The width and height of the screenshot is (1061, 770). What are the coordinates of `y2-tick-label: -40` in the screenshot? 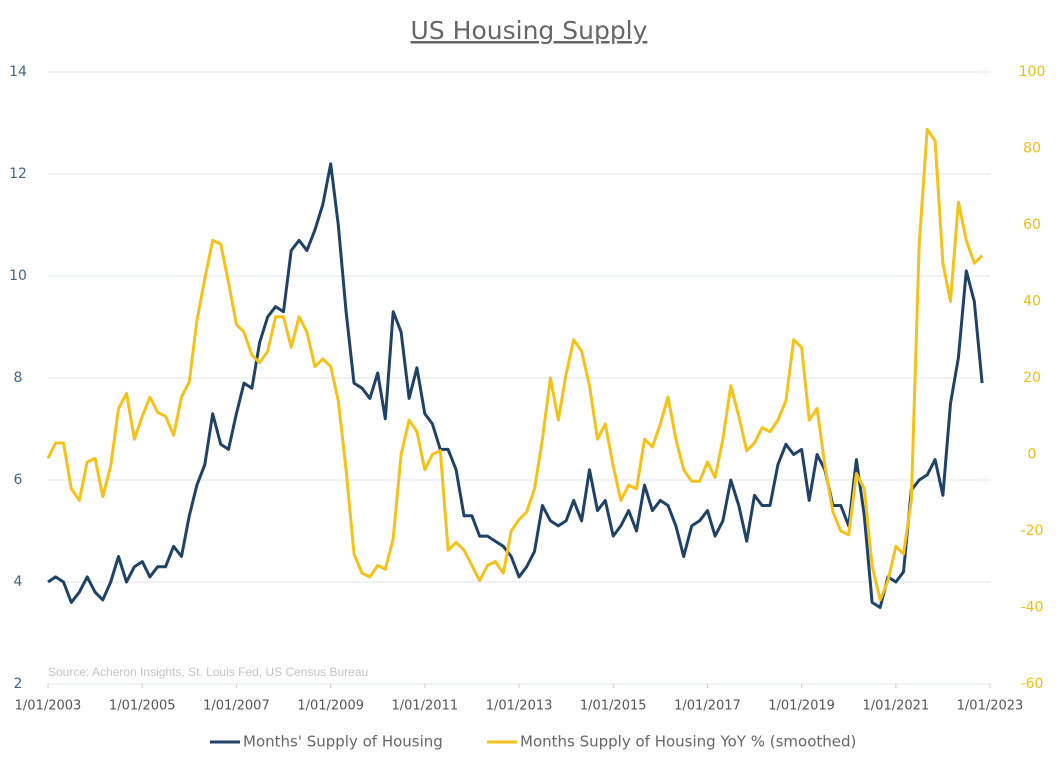 It's located at (1032, 608).